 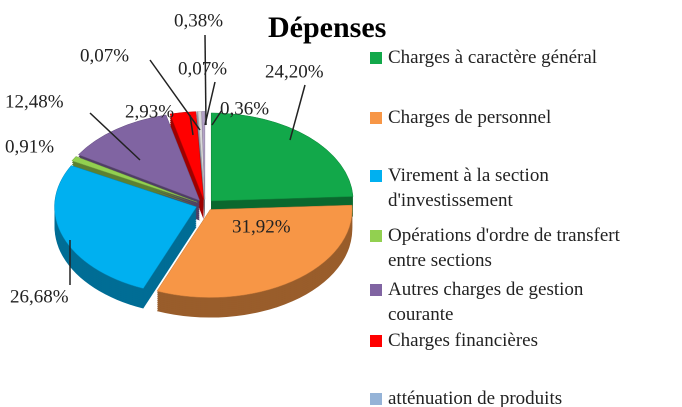 What do you see at coordinates (29, 146) in the screenshot?
I see `data-label: 0,91%` at bounding box center [29, 146].